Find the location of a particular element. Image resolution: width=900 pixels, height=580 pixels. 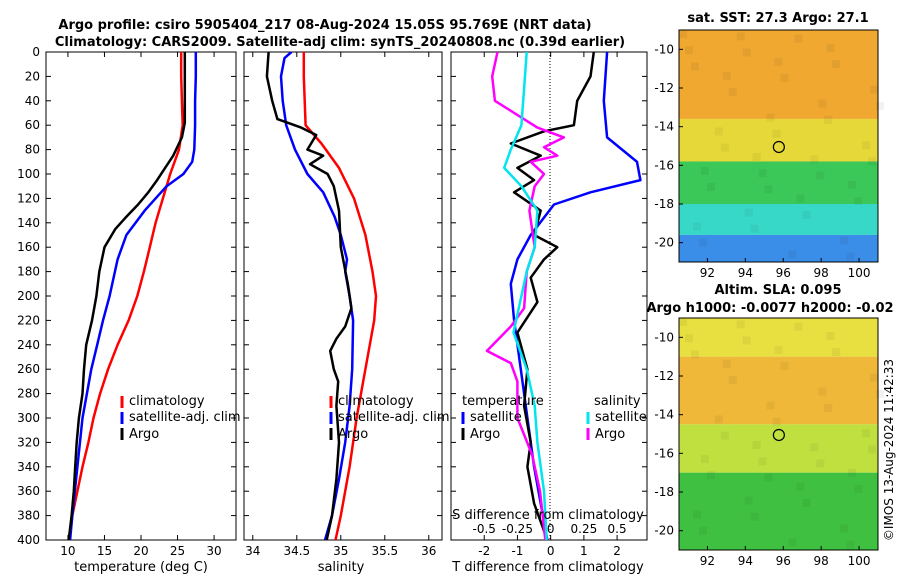

difference-xlabel: T difference from climatology is located at coordinates (547, 567).